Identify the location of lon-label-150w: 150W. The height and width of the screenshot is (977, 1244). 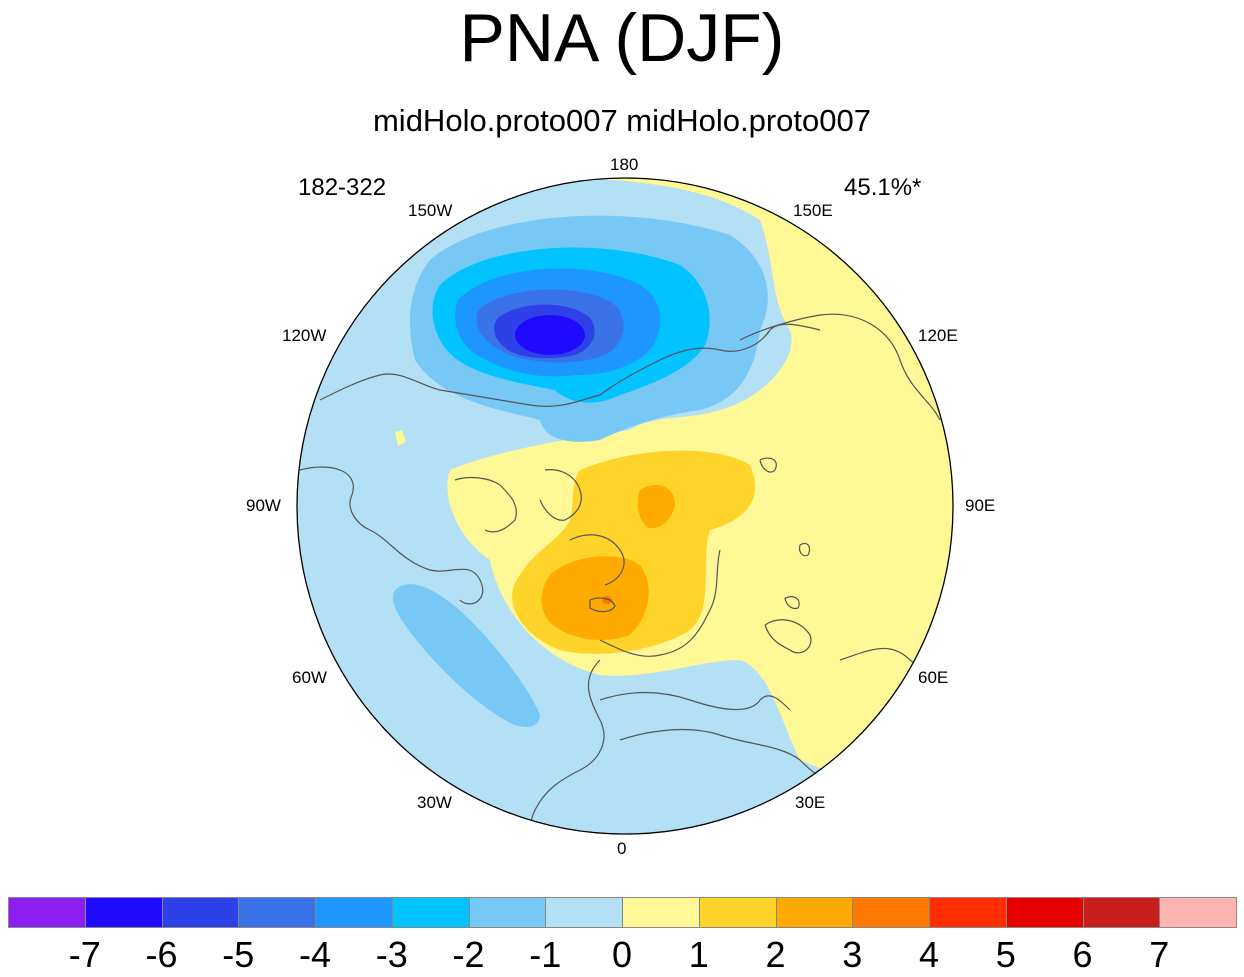
(430, 210).